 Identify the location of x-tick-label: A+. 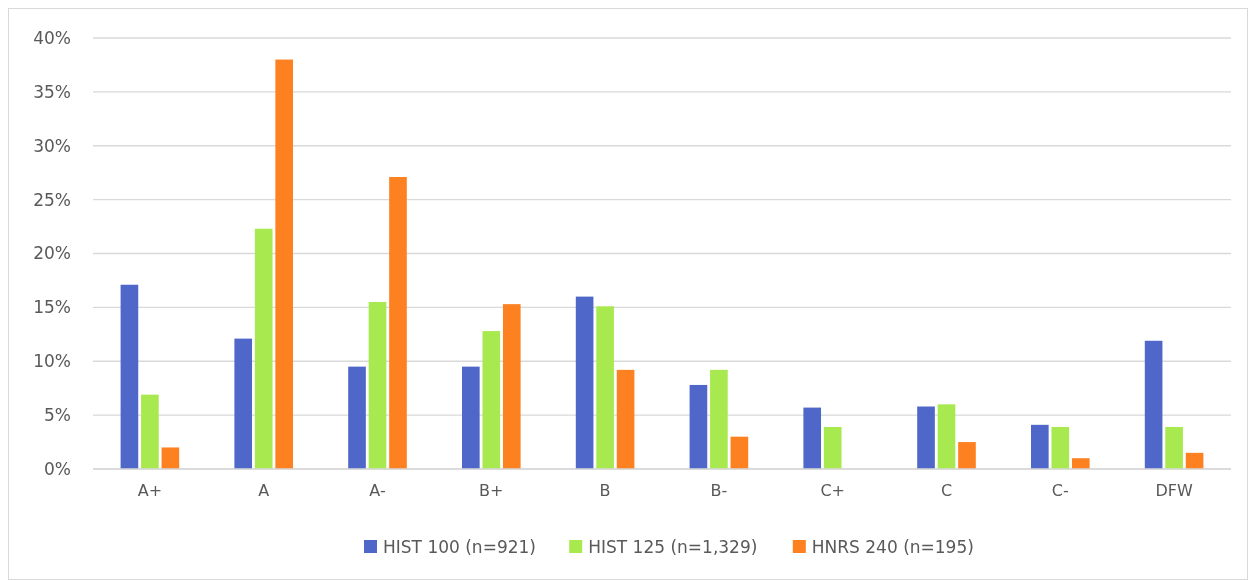
(150, 490).